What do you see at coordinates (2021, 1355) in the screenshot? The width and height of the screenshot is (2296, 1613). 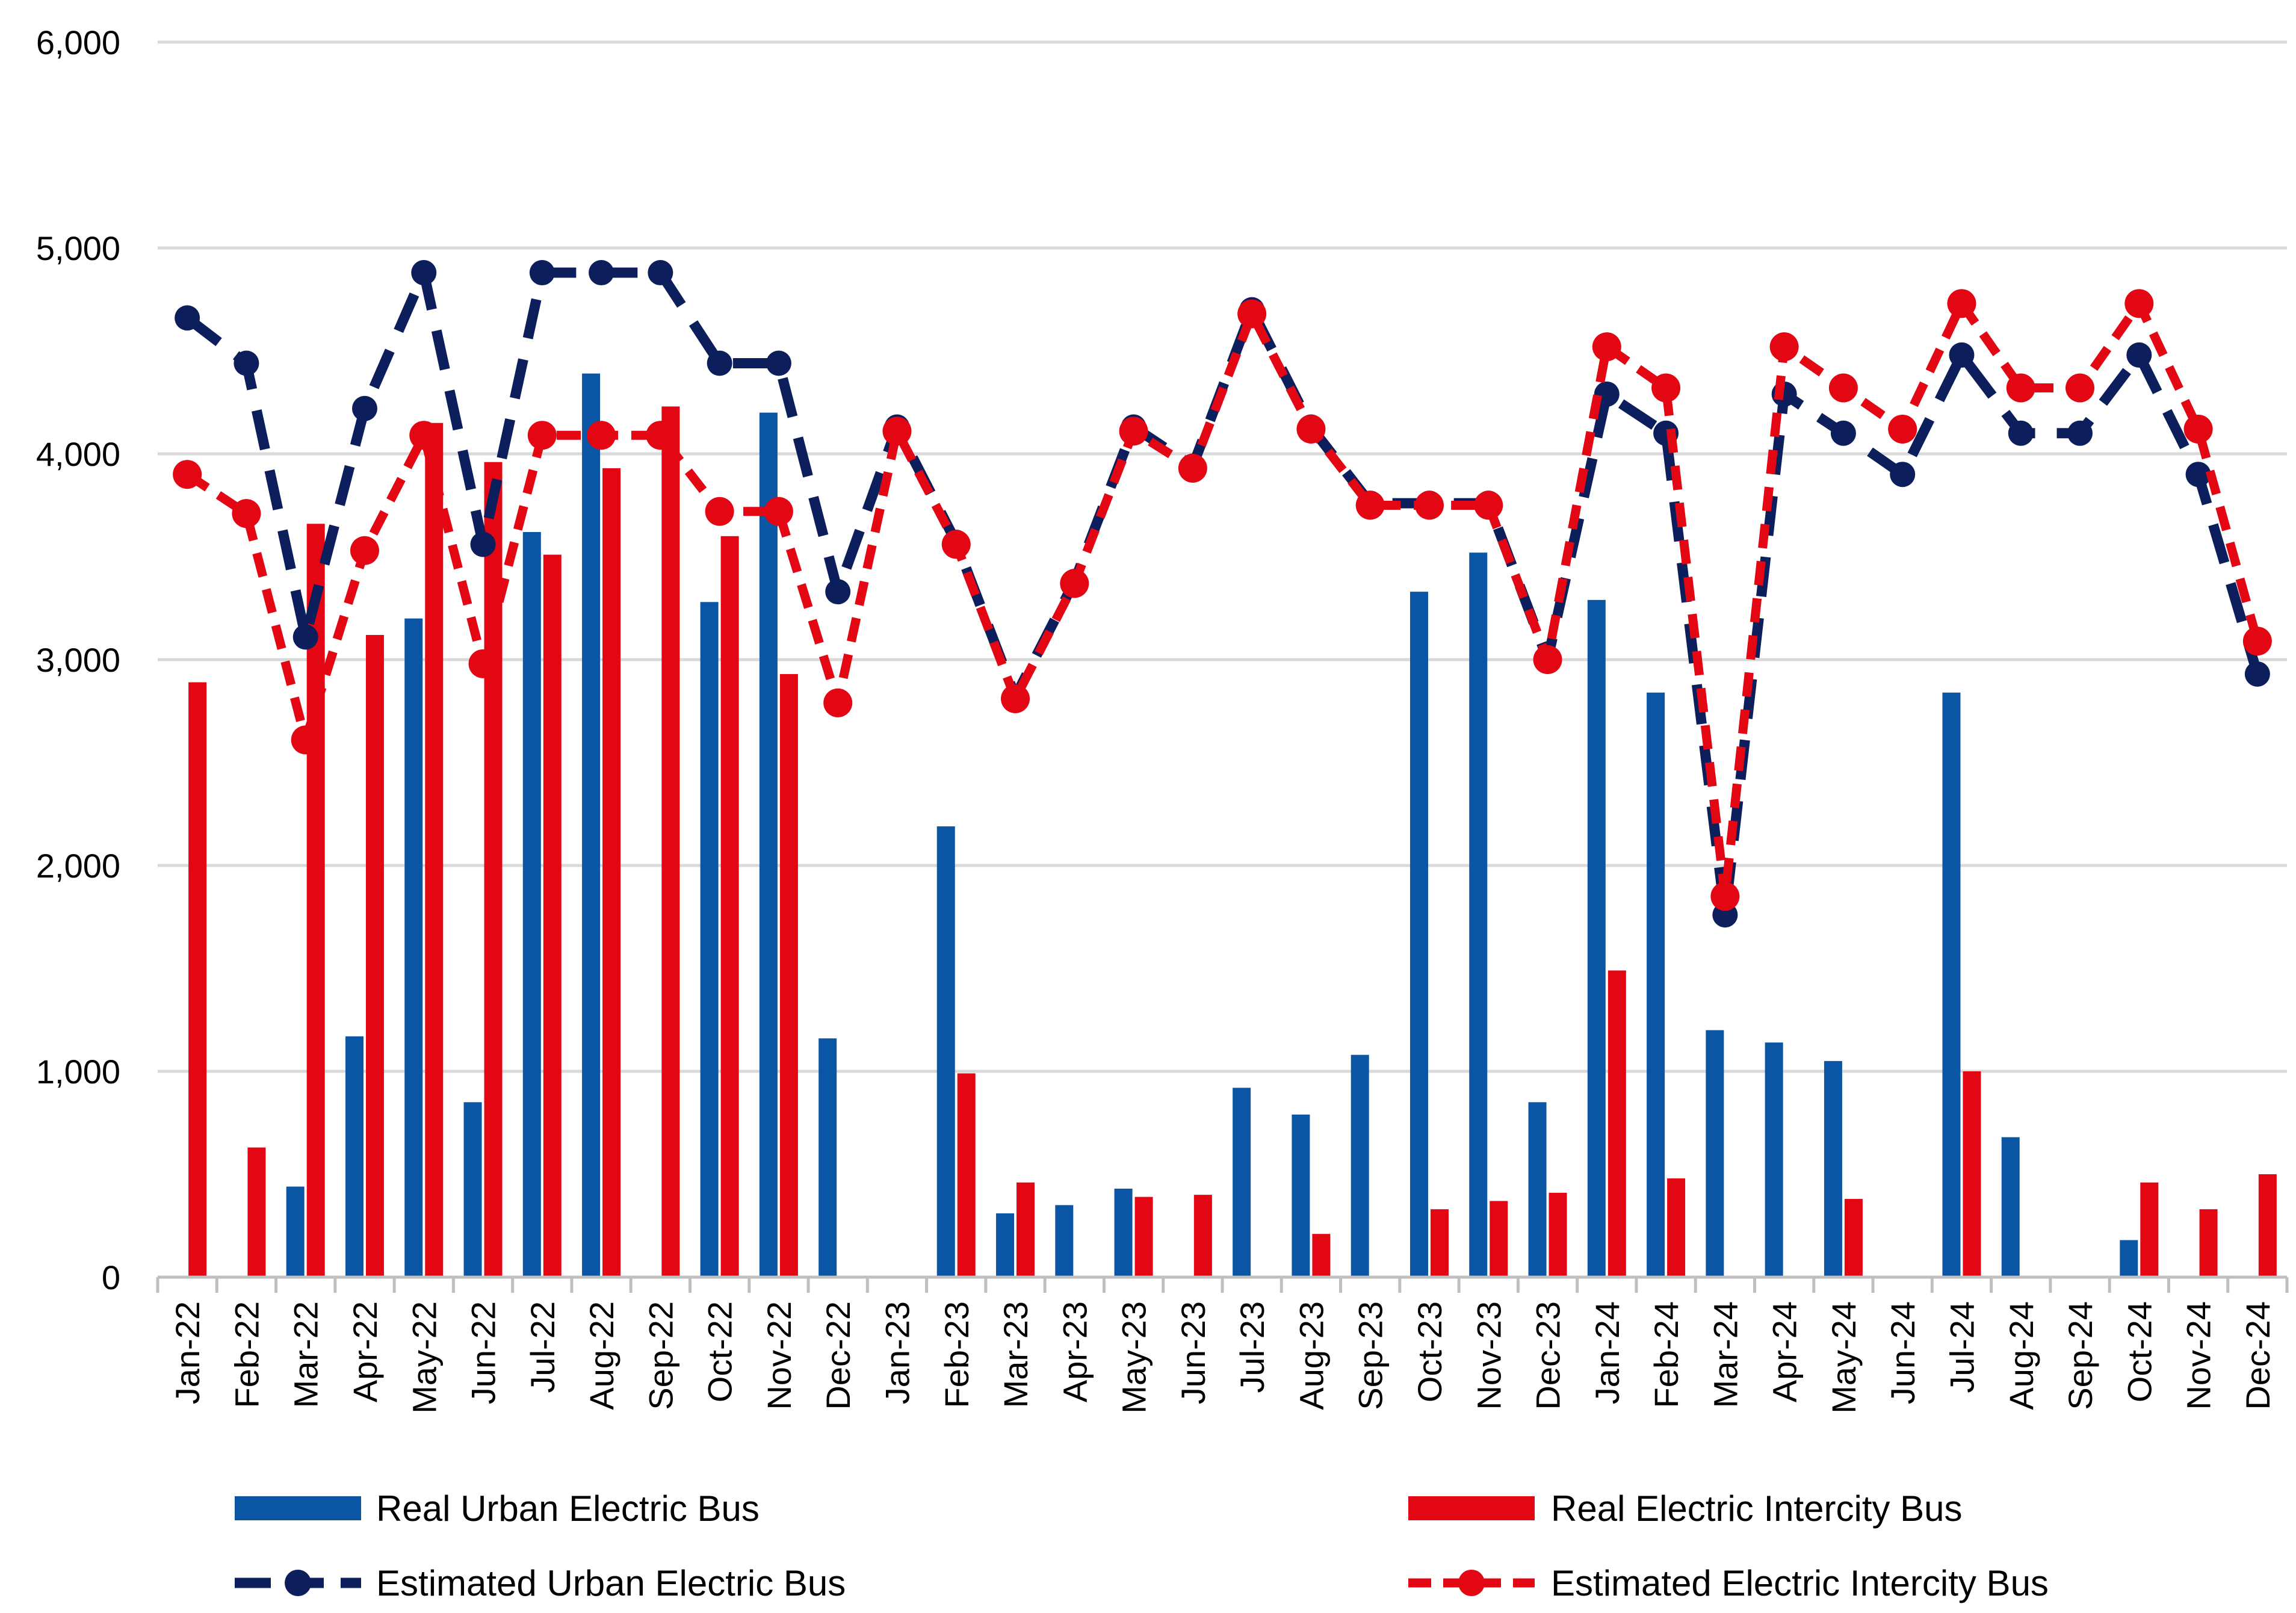 I see `x-tick-label: Aug-24` at bounding box center [2021, 1355].